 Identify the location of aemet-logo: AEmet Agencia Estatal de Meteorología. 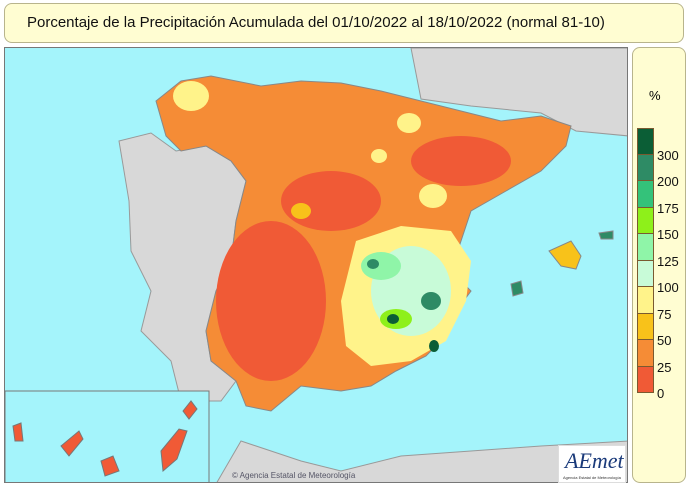
(592, 464).